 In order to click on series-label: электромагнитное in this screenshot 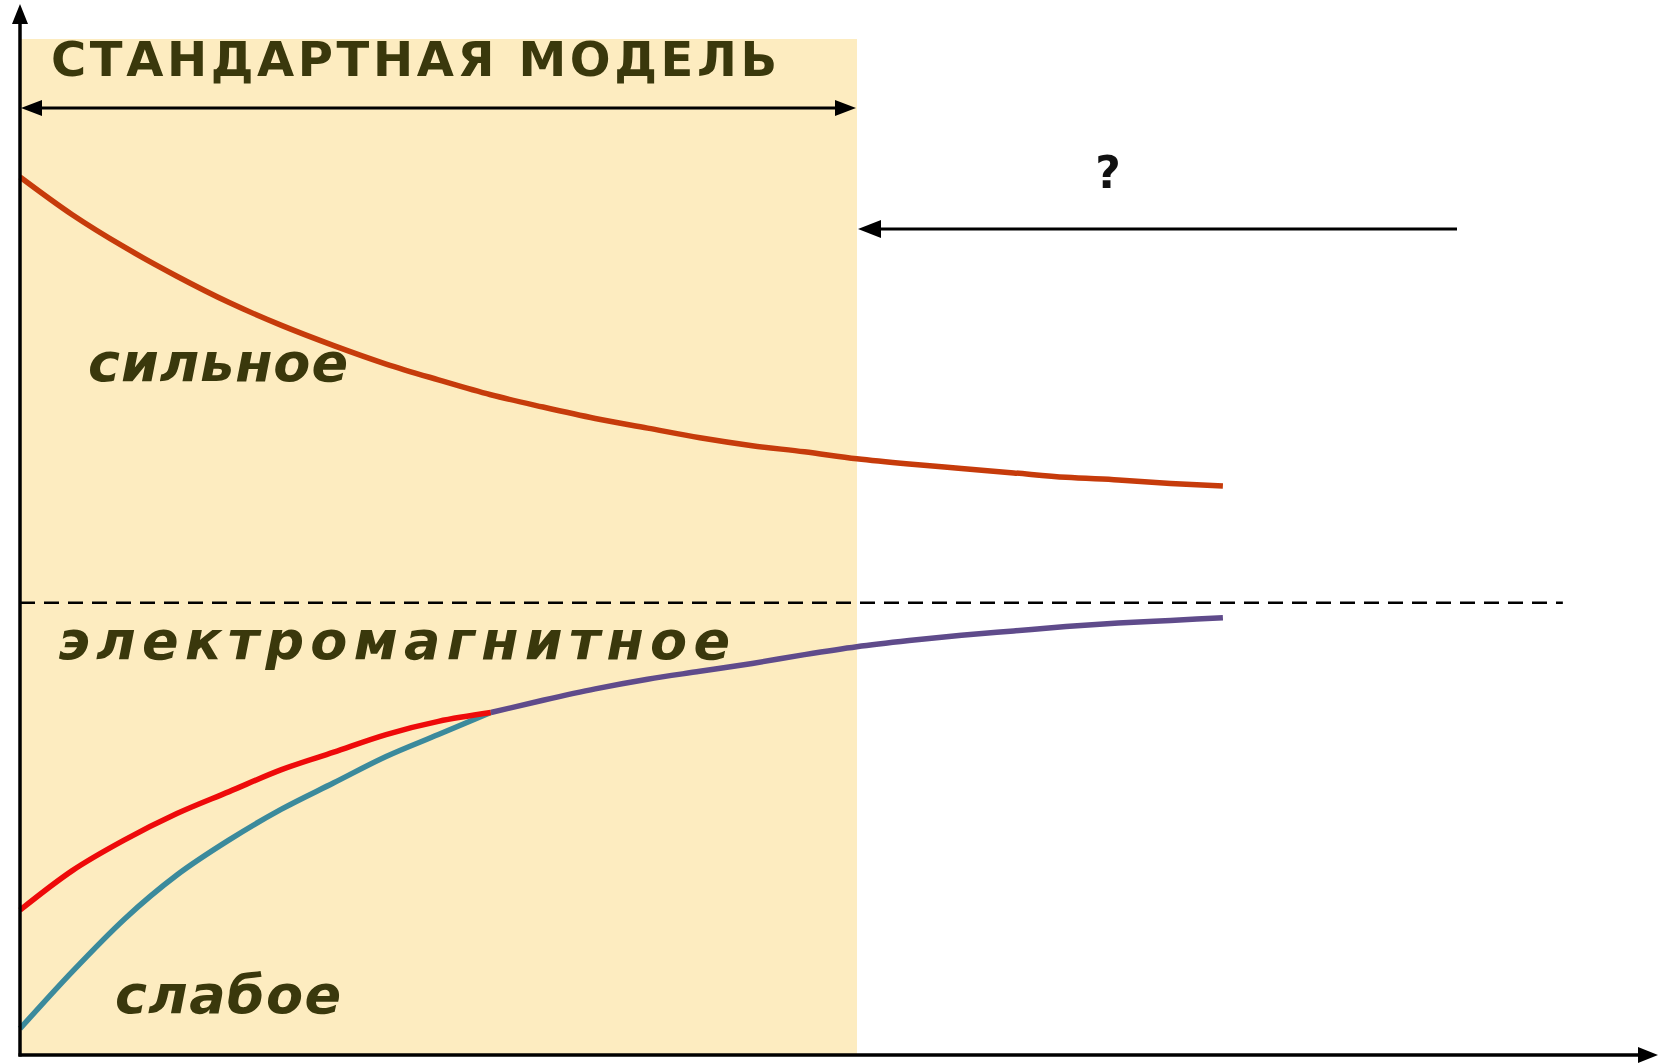, I will do `click(394, 640)`.